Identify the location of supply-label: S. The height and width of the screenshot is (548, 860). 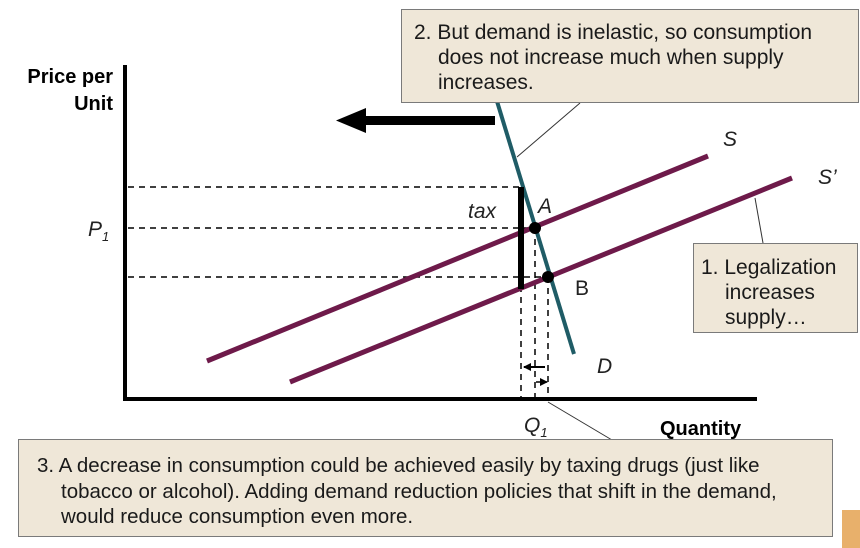
(730, 139).